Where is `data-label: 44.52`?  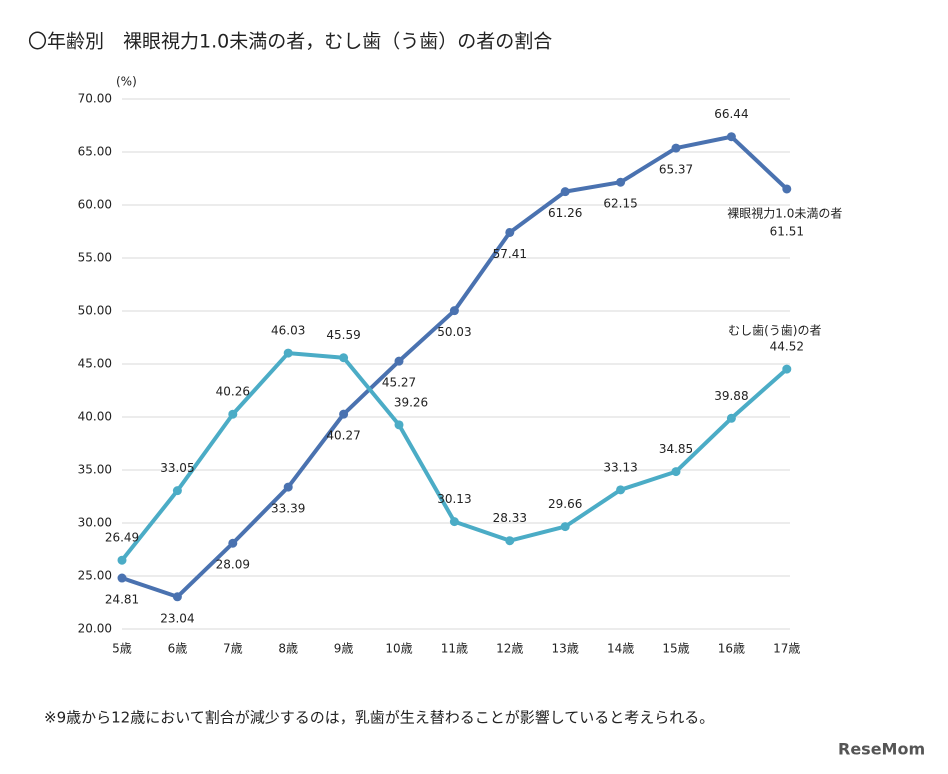 data-label: 44.52 is located at coordinates (787, 347).